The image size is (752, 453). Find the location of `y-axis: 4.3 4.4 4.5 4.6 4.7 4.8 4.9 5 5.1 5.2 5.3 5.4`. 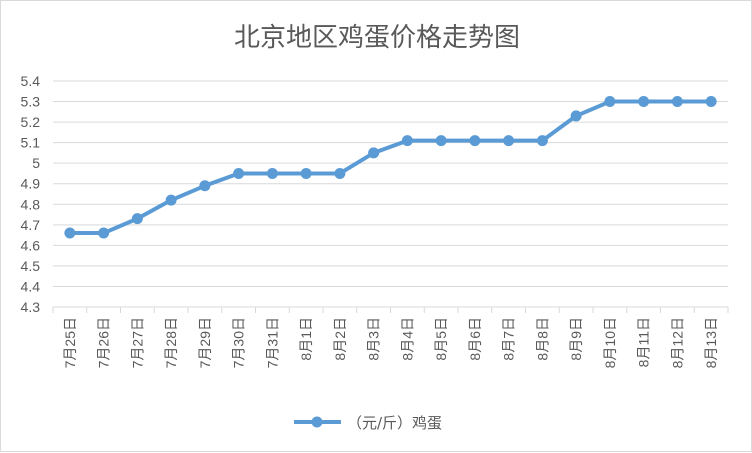

y-axis: 4.3 4.4 4.5 4.6 4.7 4.8 4.9 5 5.1 5.2 5.3 5.4 is located at coordinates (31, 194).